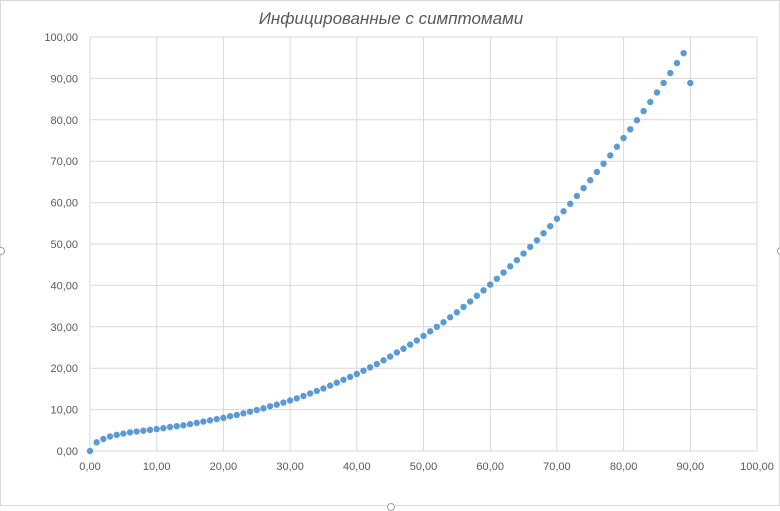 Image resolution: width=780 pixels, height=511 pixels. What do you see at coordinates (64, 245) in the screenshot?
I see `y-tick-label: 50,00` at bounding box center [64, 245].